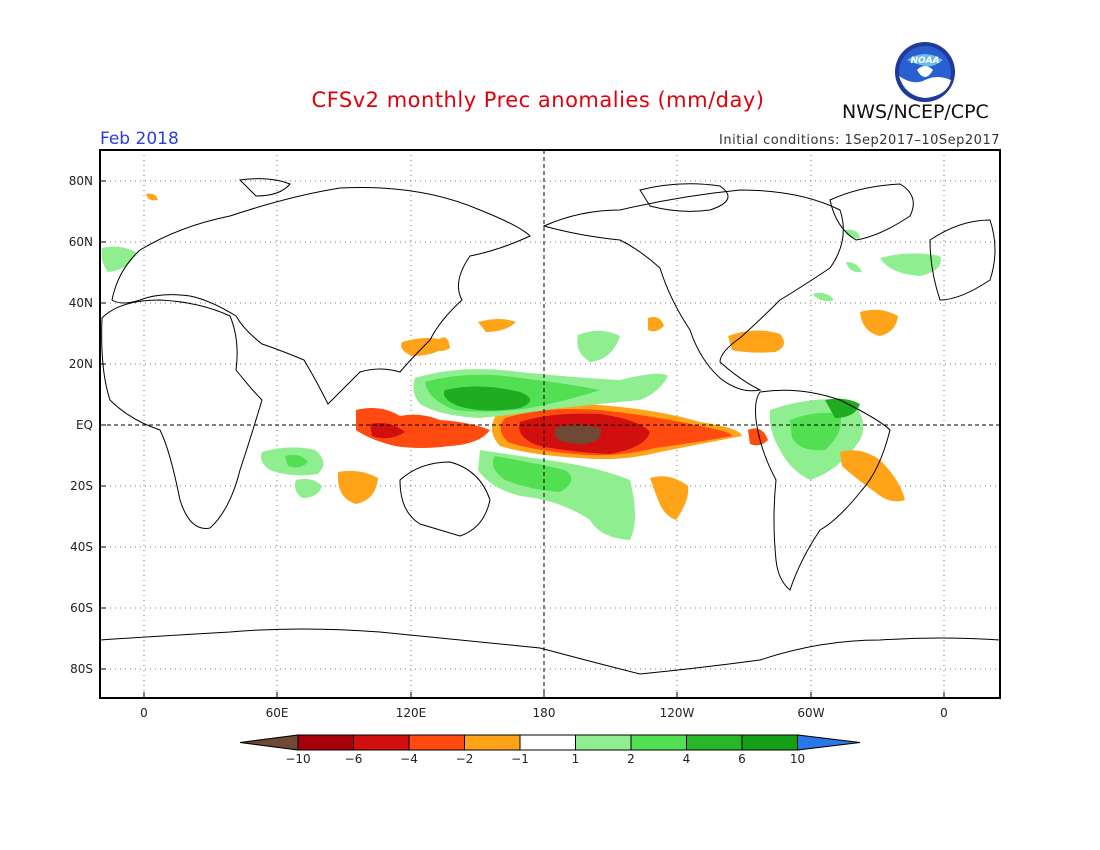 This screenshot has width=1100, height=850. Describe the element at coordinates (486, 398) in the screenshot. I see `wet-anomaly-band-north-heavy` at that location.